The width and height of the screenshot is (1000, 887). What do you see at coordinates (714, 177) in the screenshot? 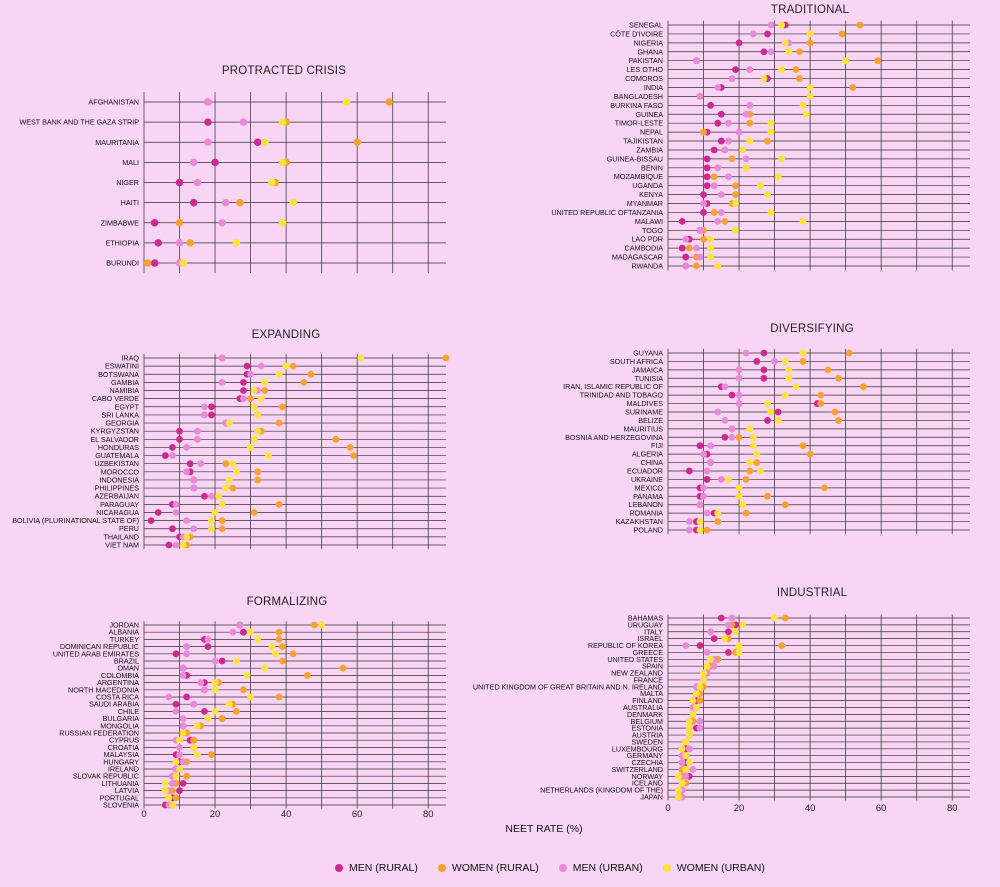
I see `point-mozambique-women-rural` at bounding box center [714, 177].